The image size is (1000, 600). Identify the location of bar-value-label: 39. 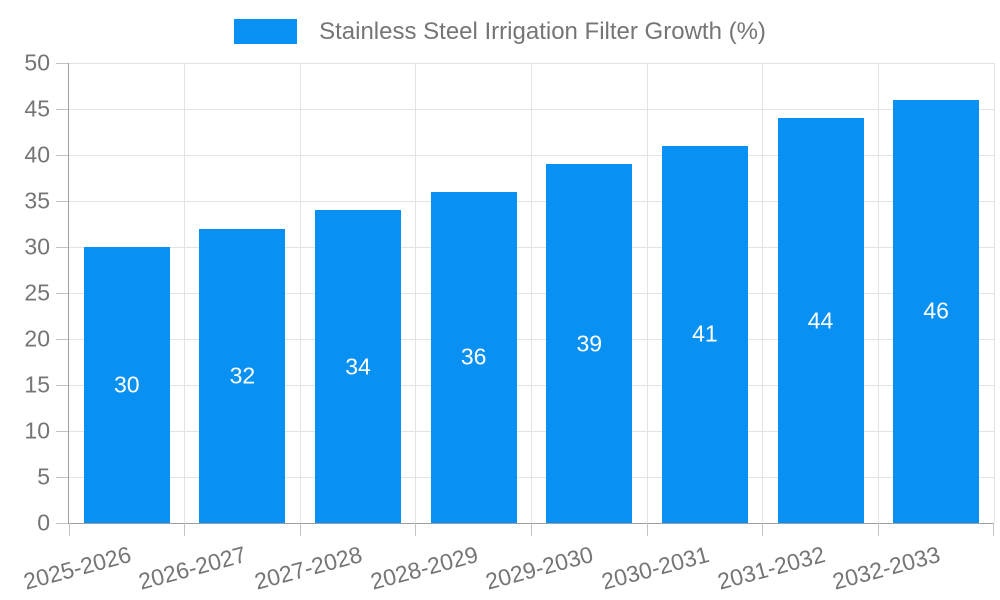
(589, 343).